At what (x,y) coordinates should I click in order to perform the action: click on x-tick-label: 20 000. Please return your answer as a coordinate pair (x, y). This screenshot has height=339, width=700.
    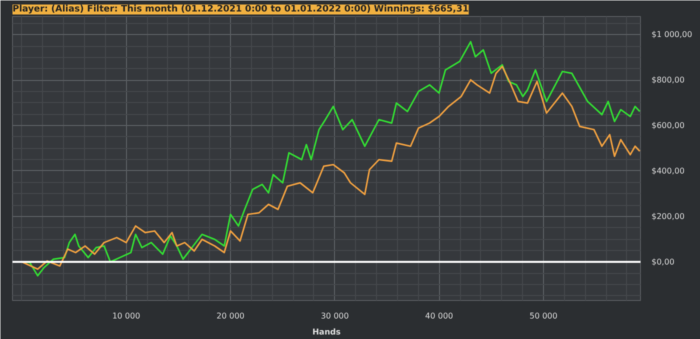
    Looking at the image, I should click on (230, 316).